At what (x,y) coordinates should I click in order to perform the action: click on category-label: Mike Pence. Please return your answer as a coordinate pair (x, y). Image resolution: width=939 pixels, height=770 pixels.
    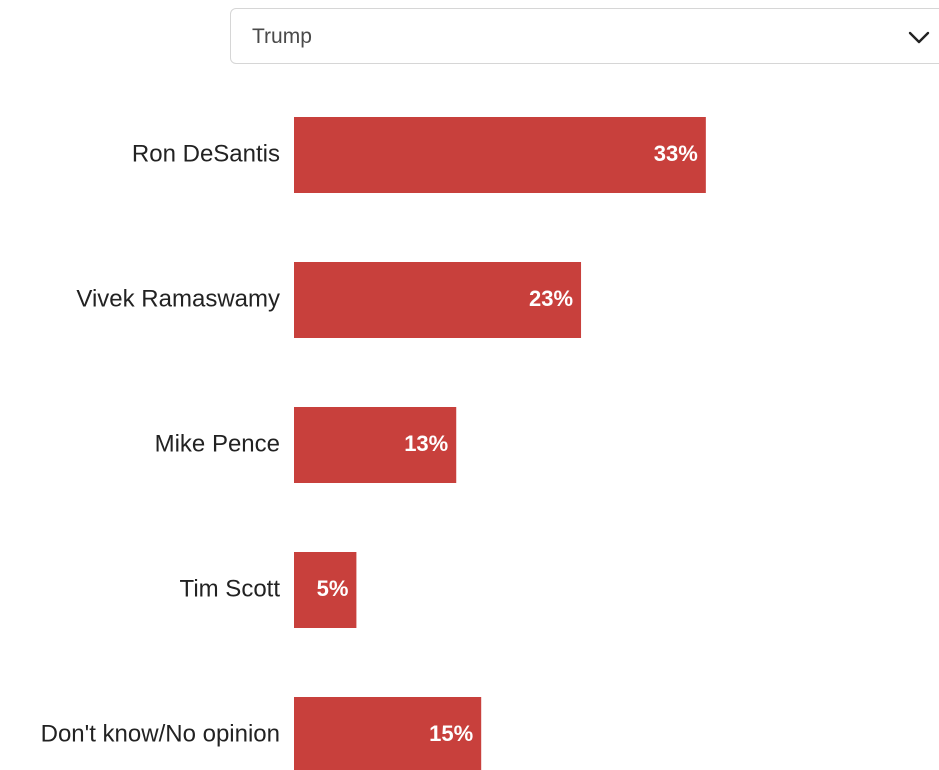
    Looking at the image, I should click on (217, 443).